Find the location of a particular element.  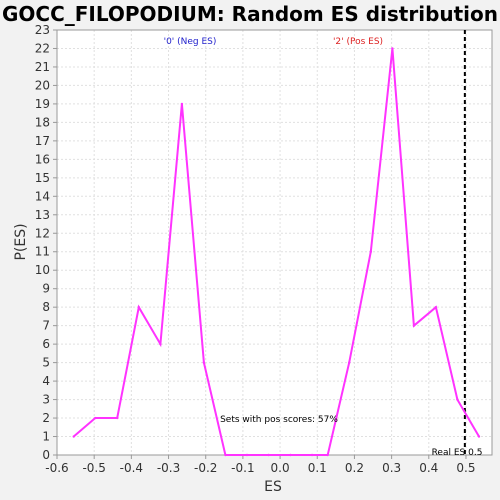

y-tick-label: 15 is located at coordinates (42, 178).